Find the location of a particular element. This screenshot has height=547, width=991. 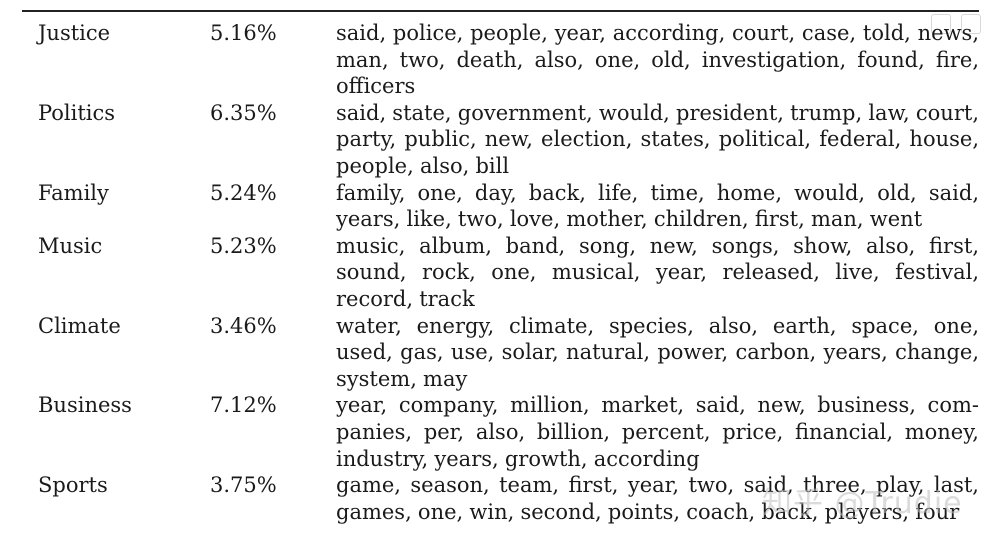

topic-name: Music is located at coordinates (70, 245).